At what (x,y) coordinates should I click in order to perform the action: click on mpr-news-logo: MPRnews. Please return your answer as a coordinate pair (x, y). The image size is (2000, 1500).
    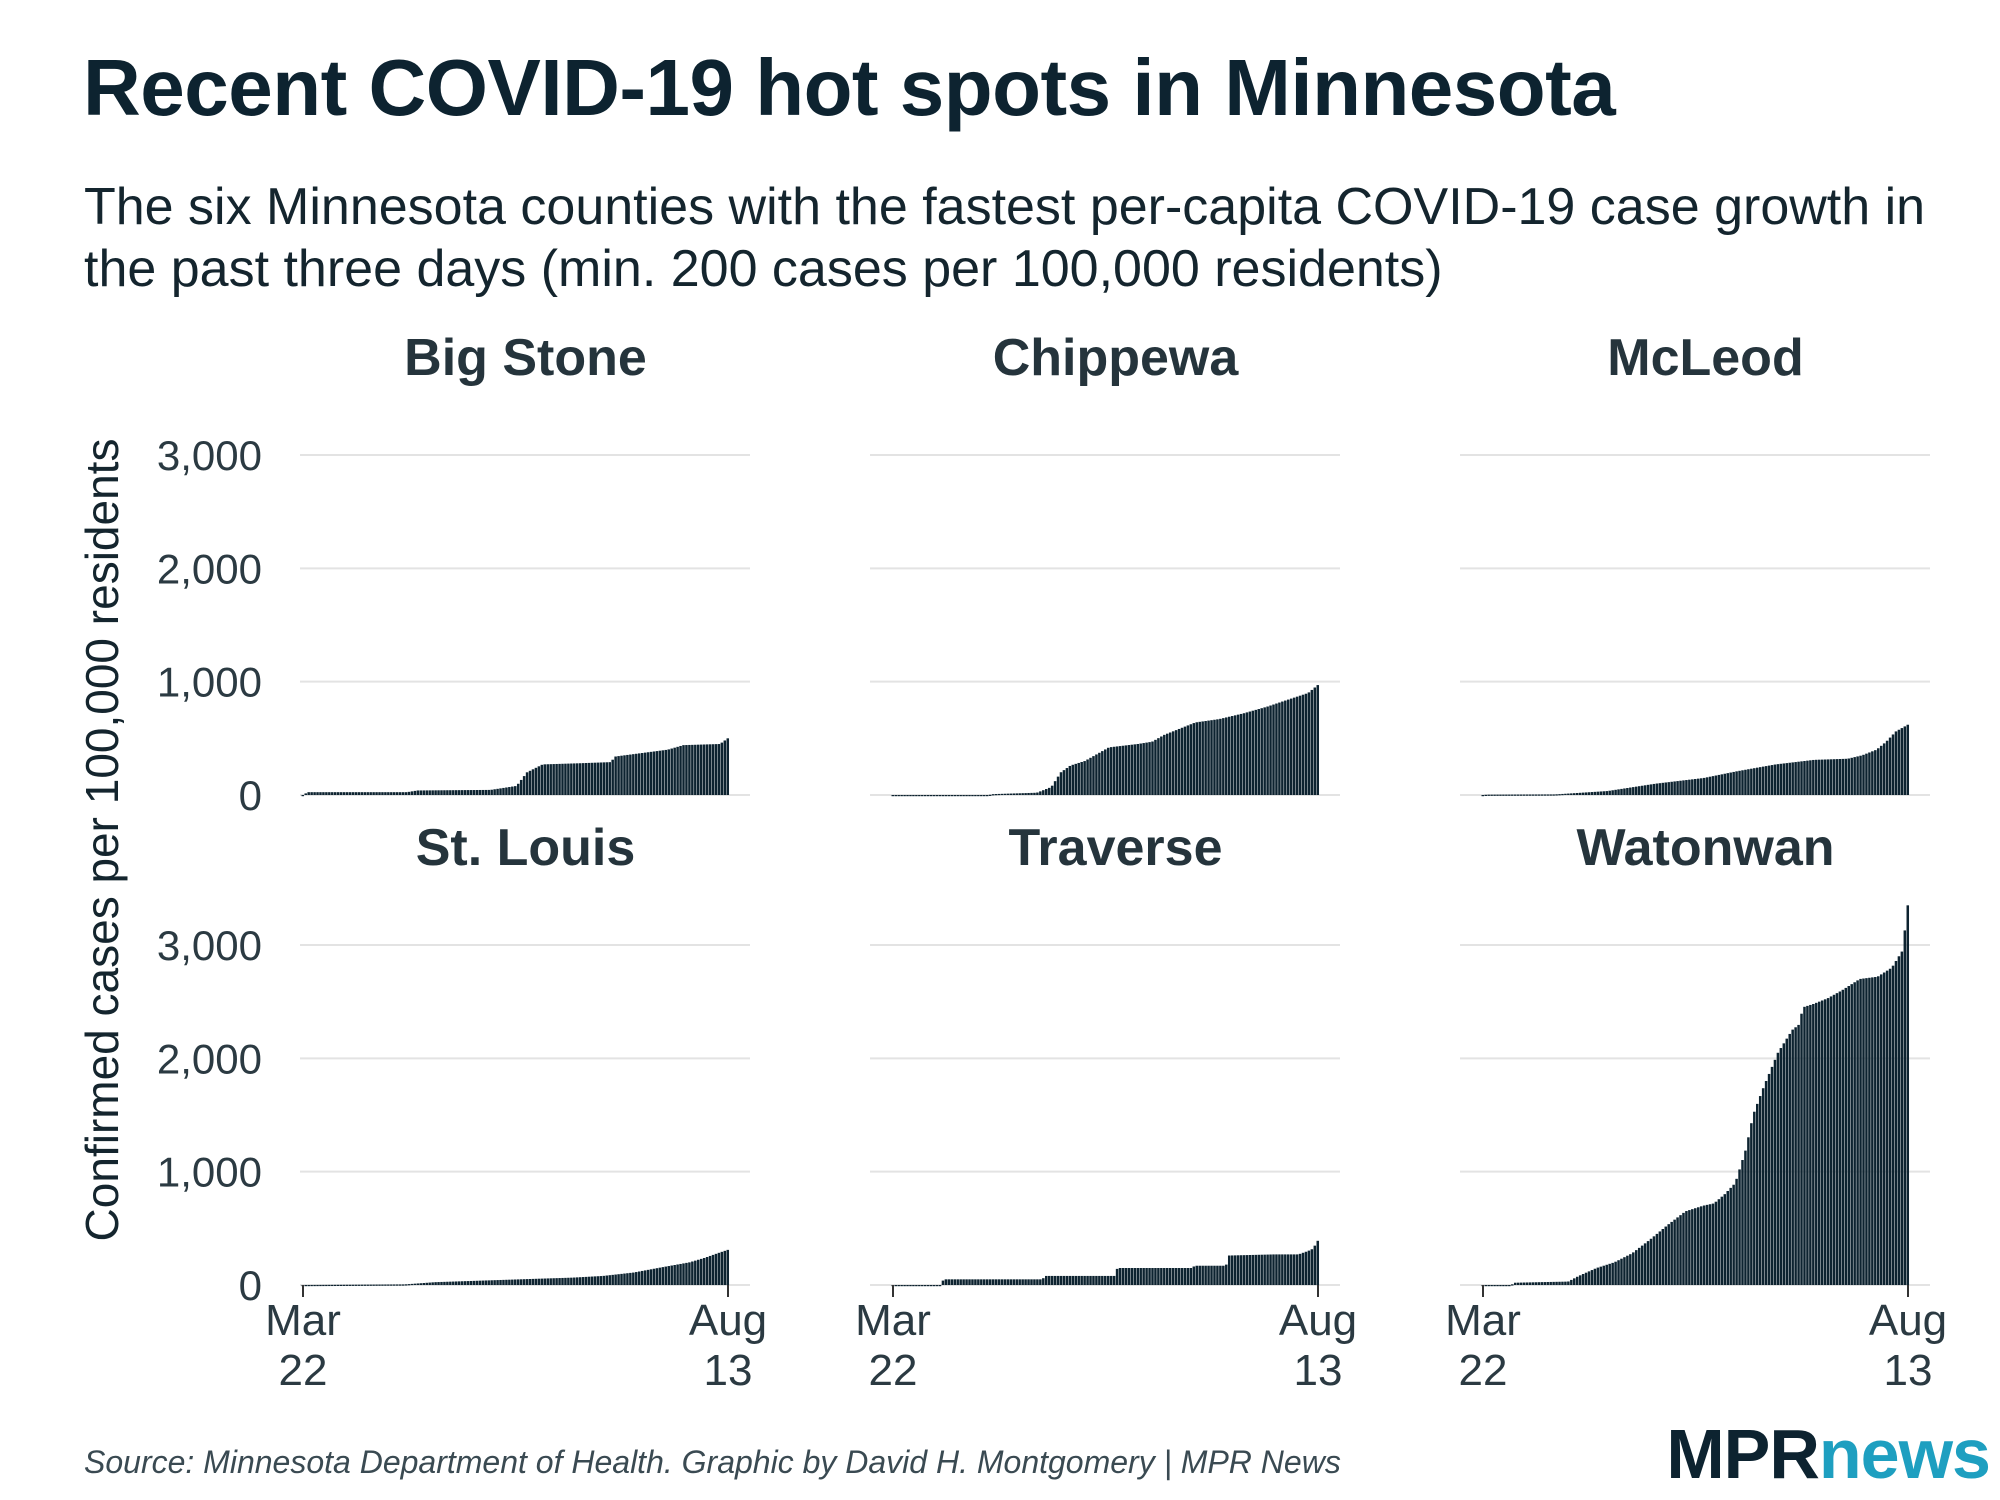
    Looking at the image, I should click on (1828, 1454).